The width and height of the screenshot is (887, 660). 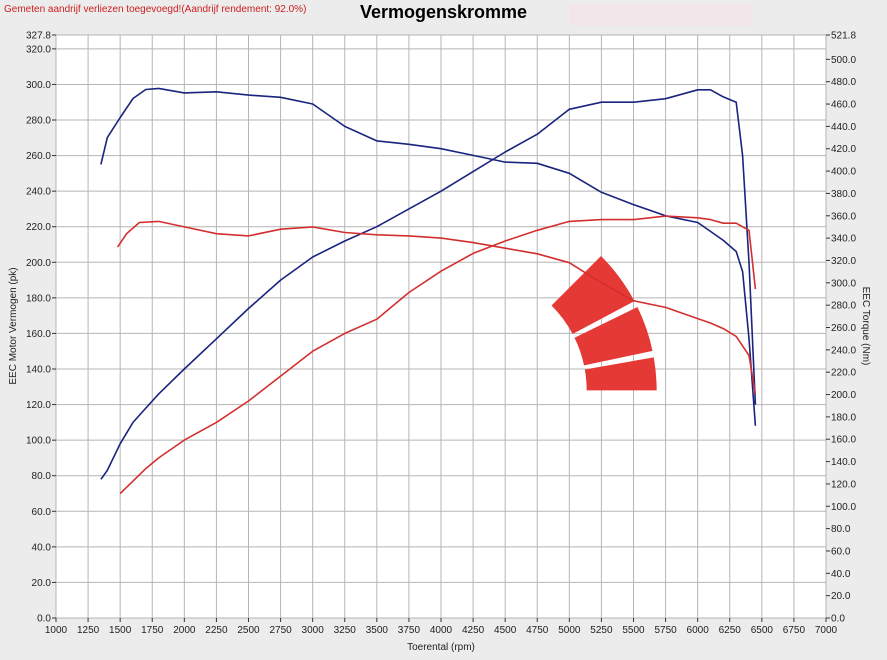 I want to click on x-tick-label: 3500, so click(x=377, y=630).